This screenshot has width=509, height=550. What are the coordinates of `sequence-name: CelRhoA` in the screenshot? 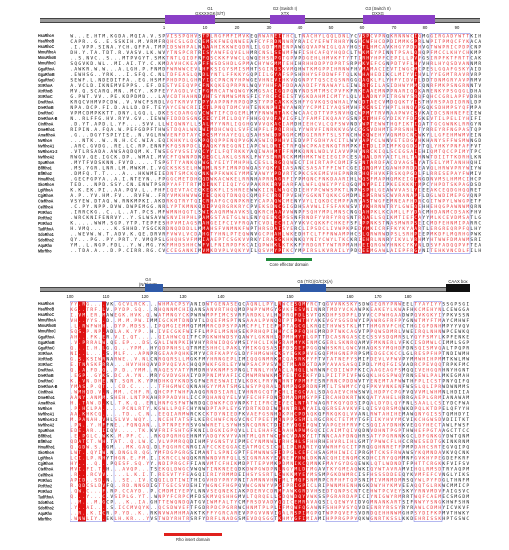 It's located at (53, 475).